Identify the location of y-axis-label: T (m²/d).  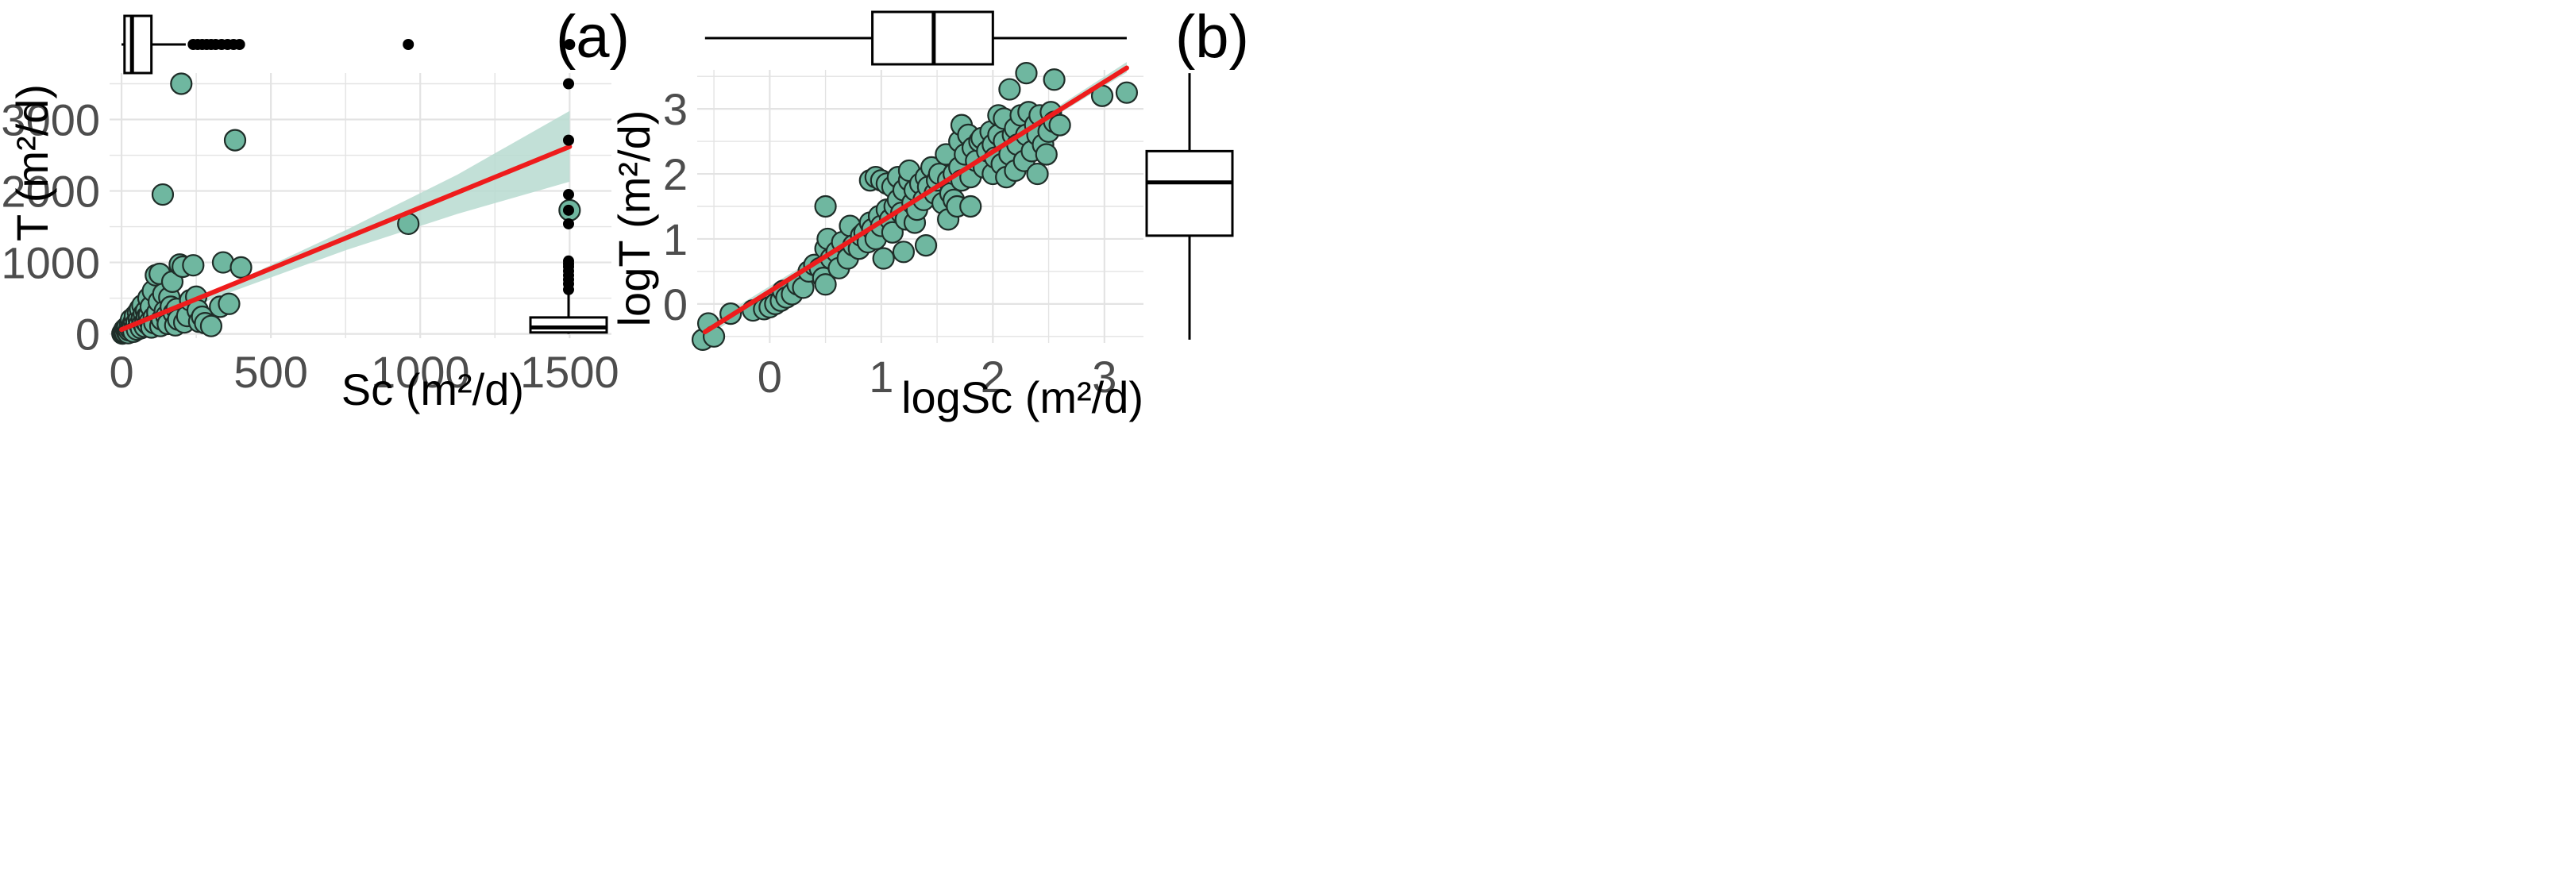
(32, 162).